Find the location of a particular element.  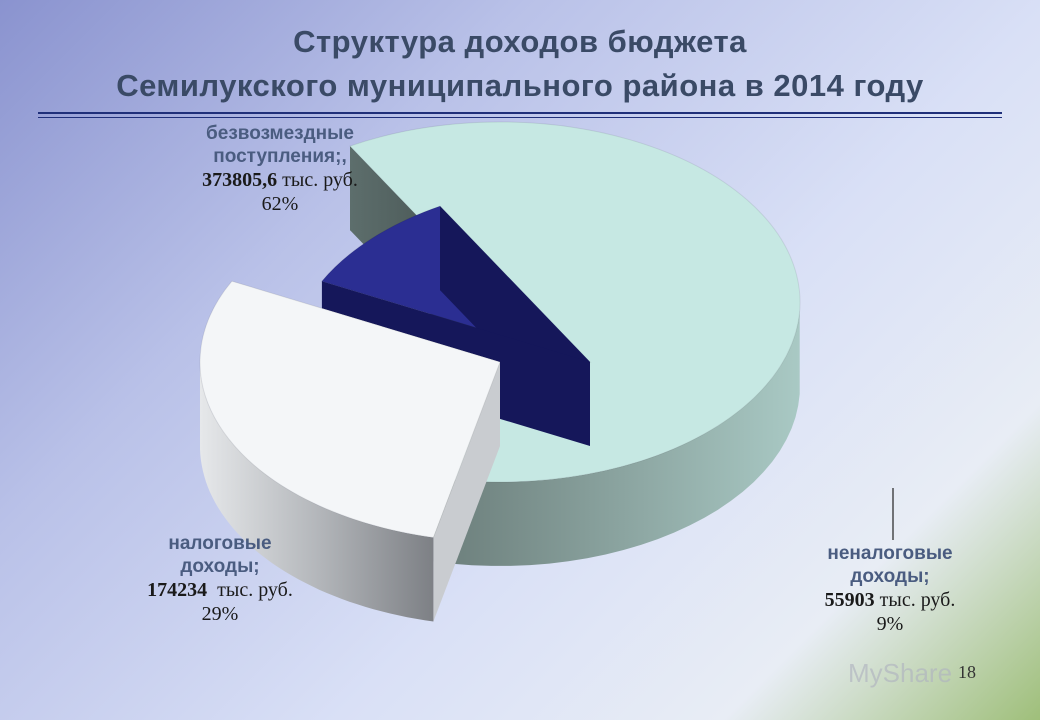

label-nontax-category-2: доходы; is located at coordinates (890, 576).